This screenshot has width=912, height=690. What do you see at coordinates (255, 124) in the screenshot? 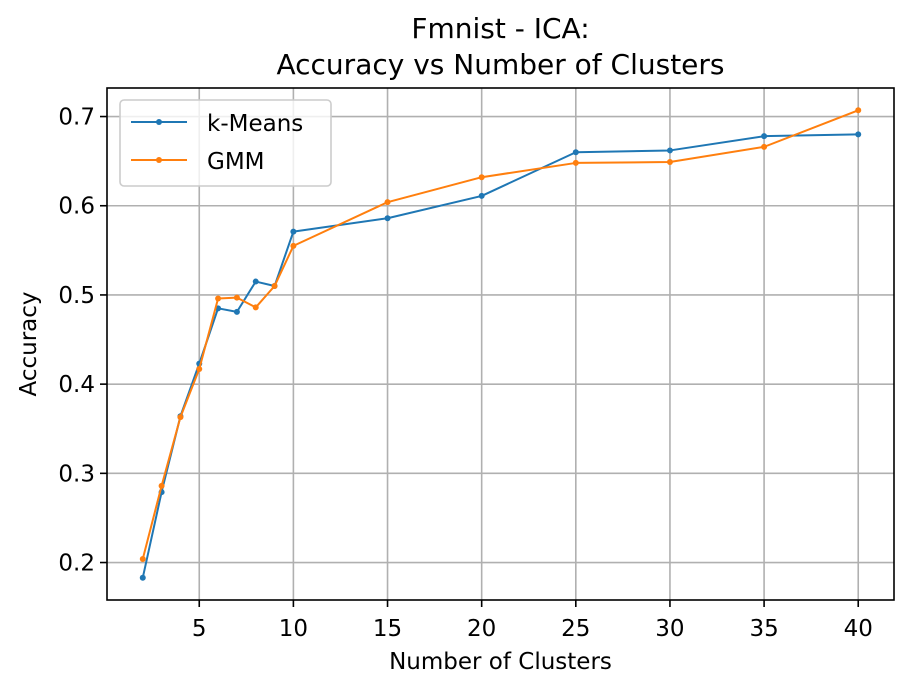
I see `legend-label-kmeans: k-Means` at bounding box center [255, 124].